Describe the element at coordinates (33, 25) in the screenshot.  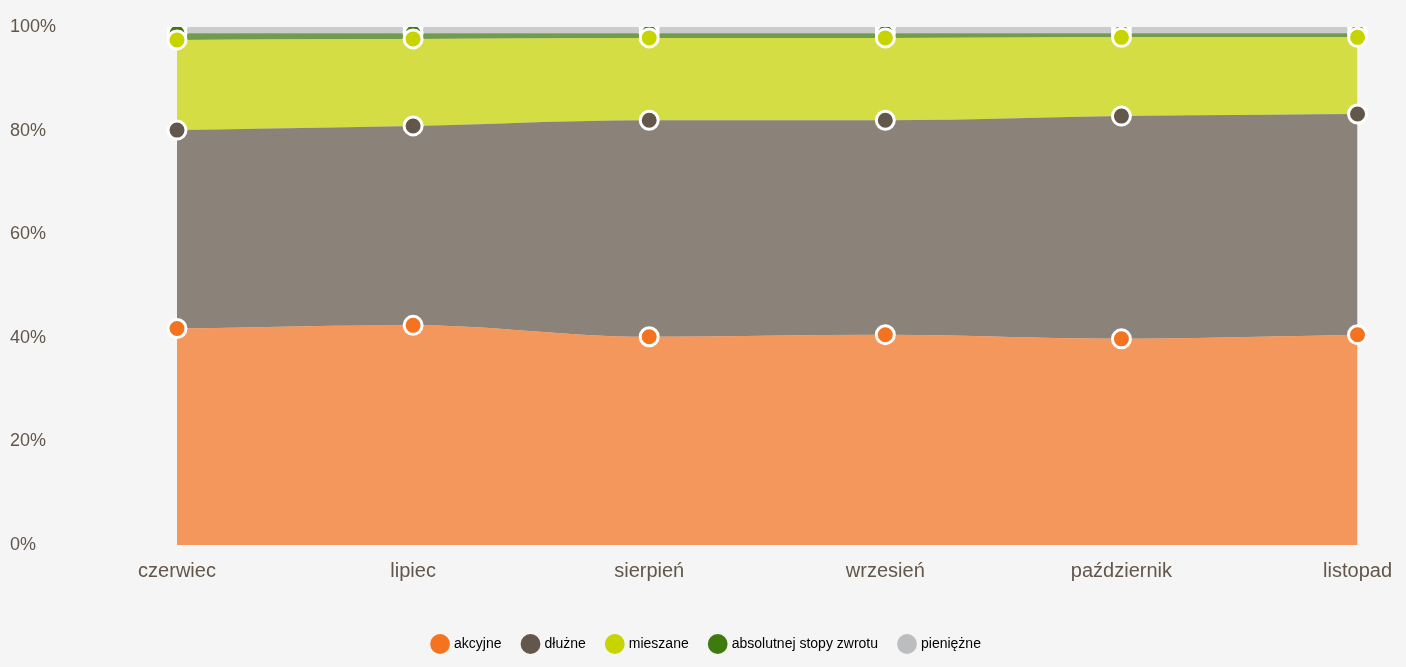
I see `y-tick-label: 100%` at that location.